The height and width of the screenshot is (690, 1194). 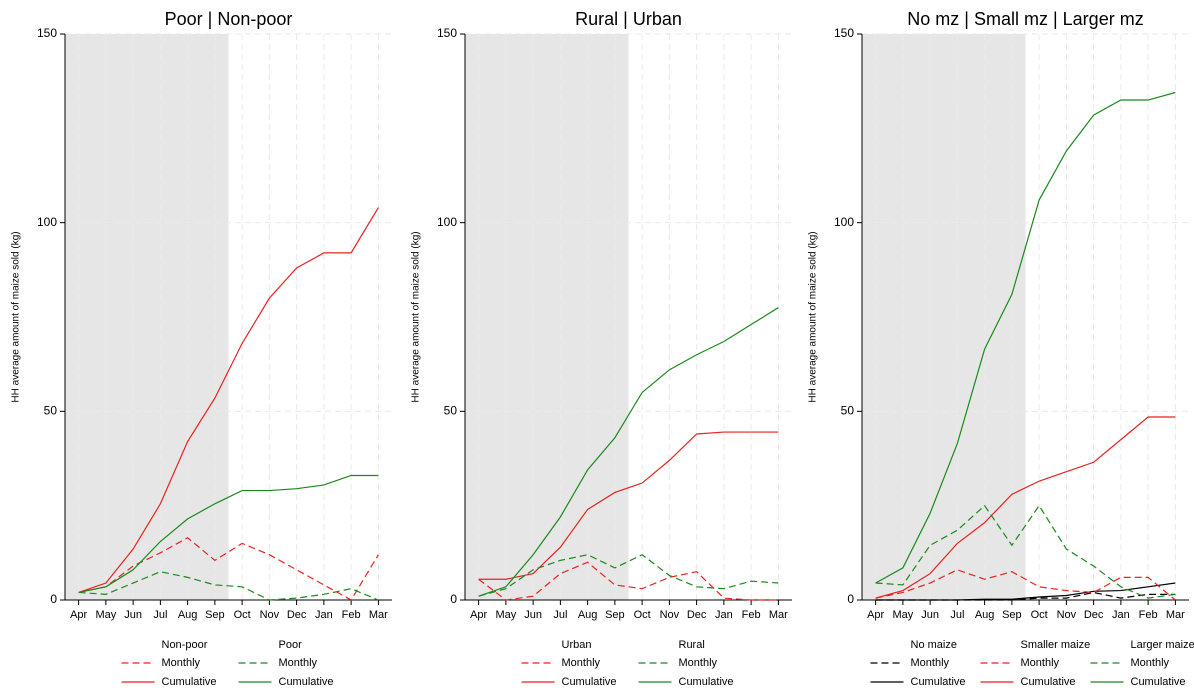 I want to click on chart-title: Rural | Urban, so click(x=628, y=19).